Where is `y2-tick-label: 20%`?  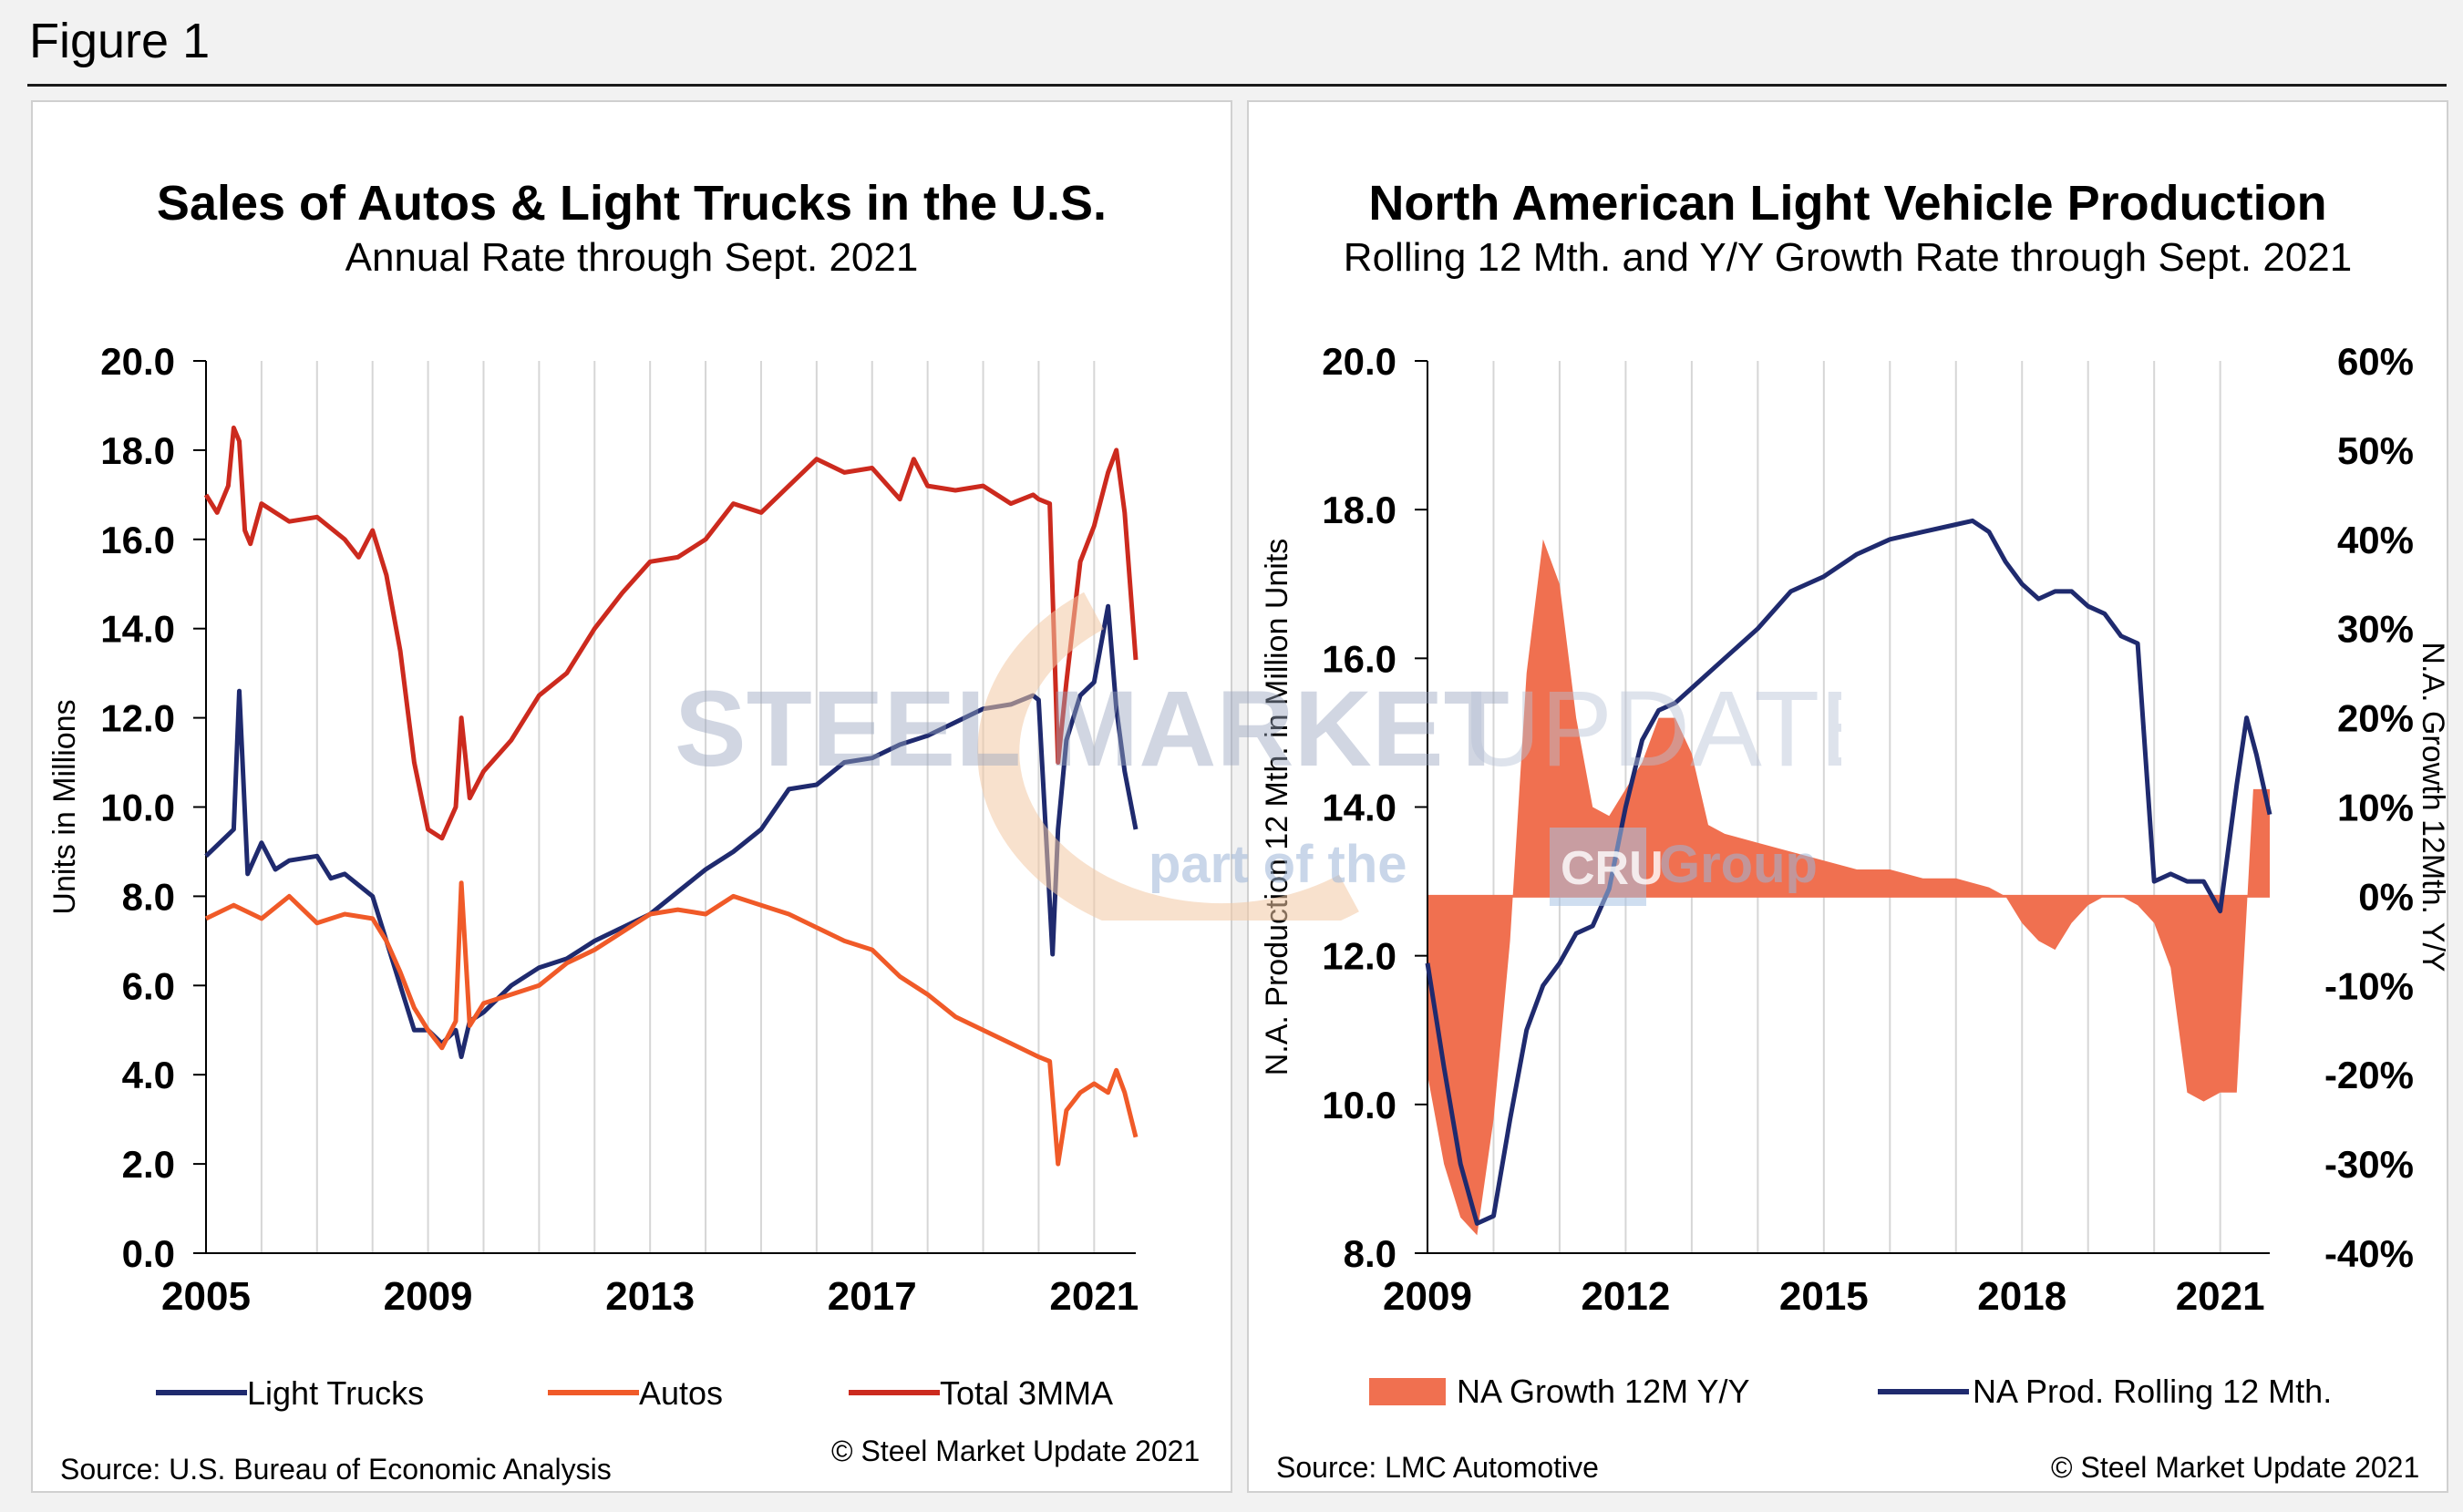
y2-tick-label: 20% is located at coordinates (2375, 718).